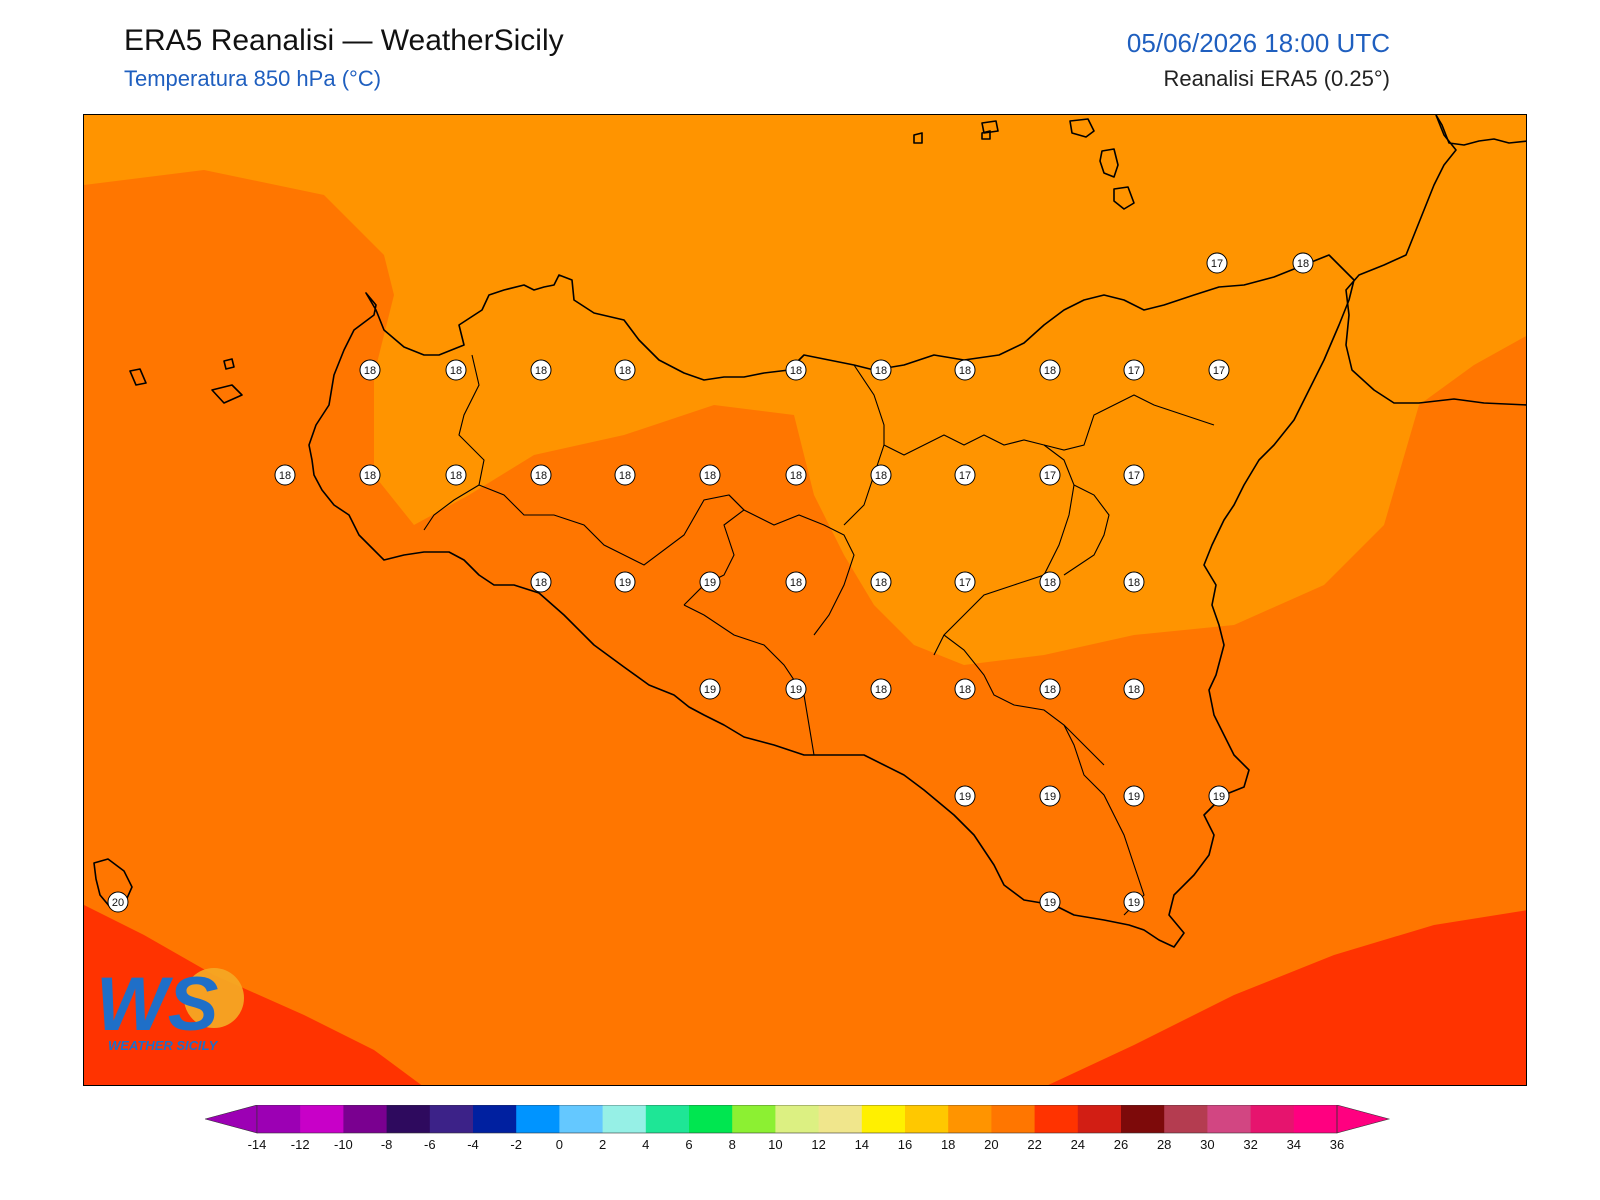  Describe the element at coordinates (1258, 43) in the screenshot. I see `valid-datetime: 05/06/2026 18:00 UTC` at that location.